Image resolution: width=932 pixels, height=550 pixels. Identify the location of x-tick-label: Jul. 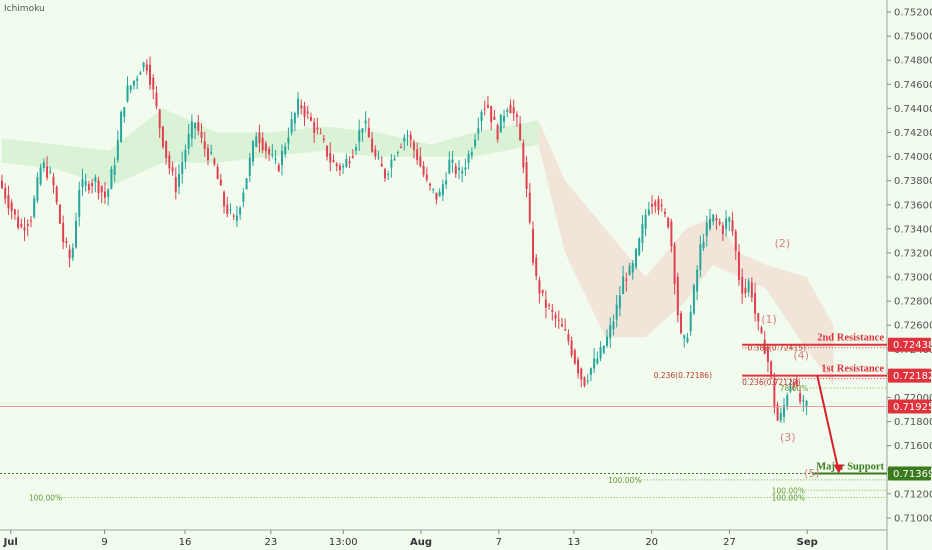
(10, 542).